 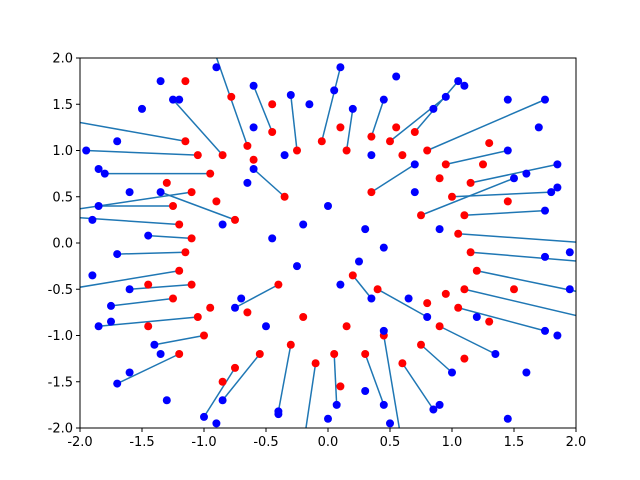 I want to click on y-tick-label: -2.0, so click(x=60, y=429).